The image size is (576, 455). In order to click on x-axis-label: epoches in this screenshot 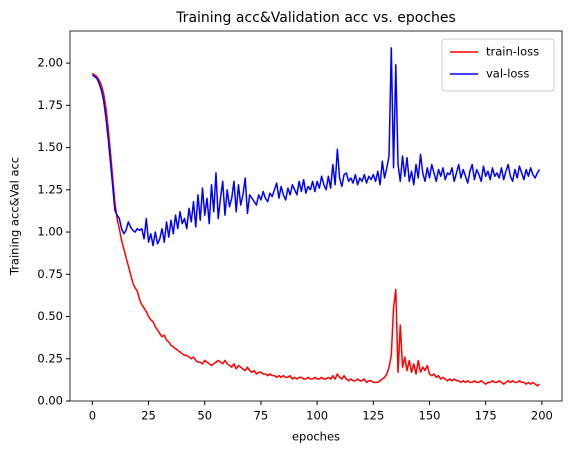, I will do `click(316, 437)`.